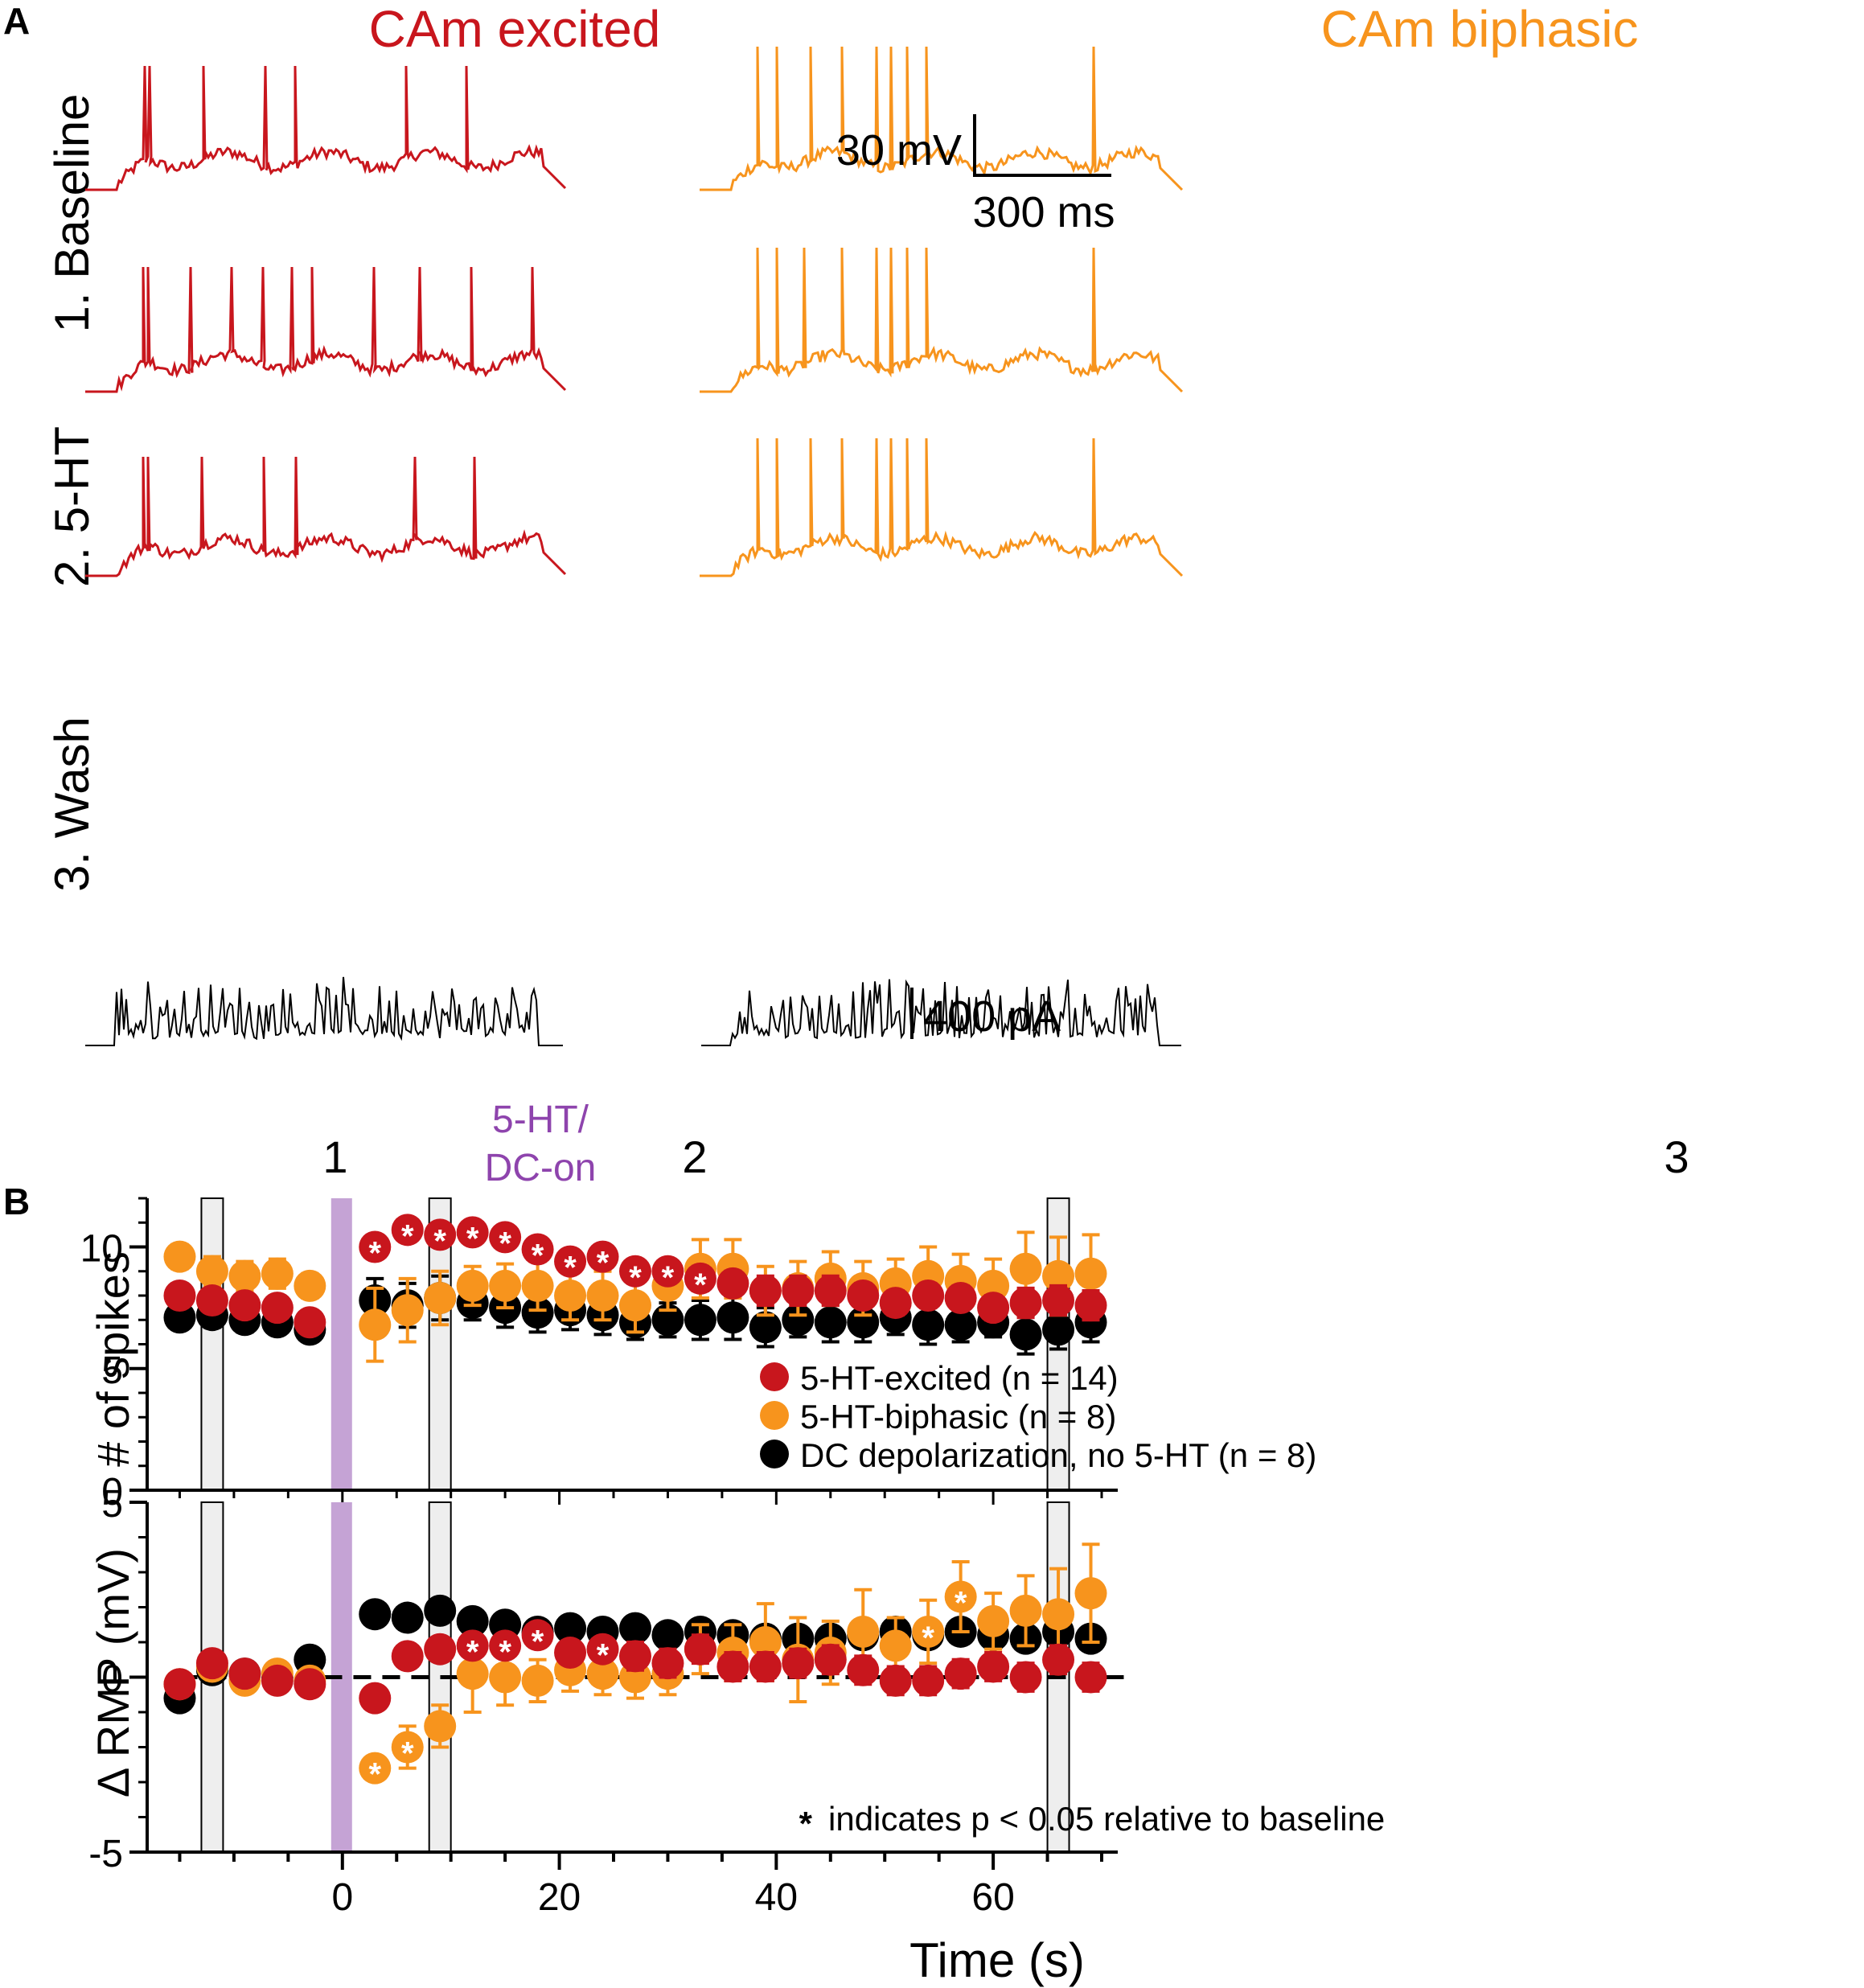 The height and width of the screenshot is (1988, 1864). I want to click on legend-marker-excited, so click(774, 1376).